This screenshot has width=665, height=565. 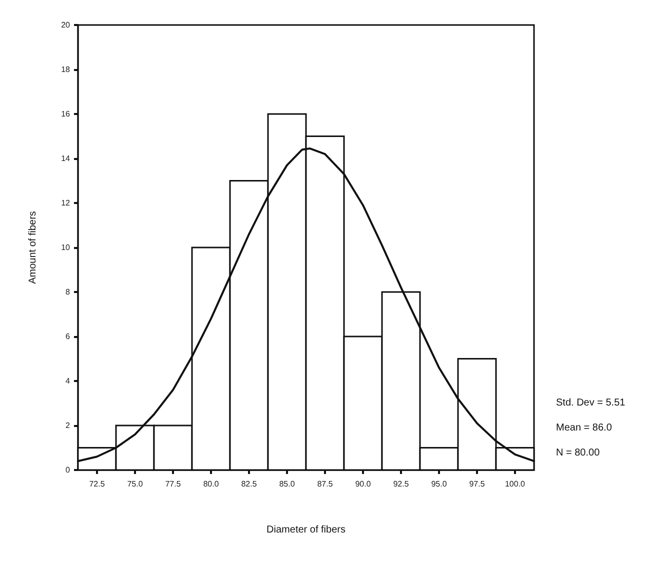 I want to click on y-tick-label: 2, so click(x=68, y=425).